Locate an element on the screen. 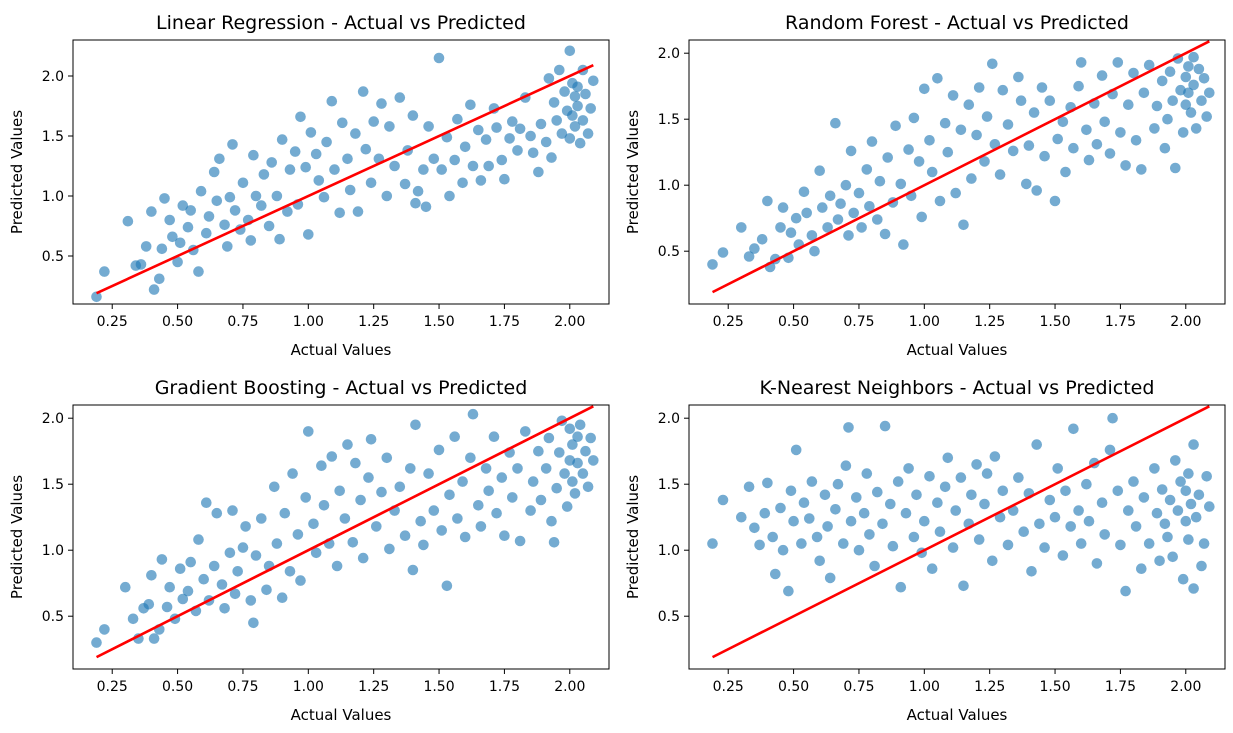 This screenshot has width=1233, height=733. chart-title: Gradient Boosting - Actual vs Predicted is located at coordinates (341, 388).